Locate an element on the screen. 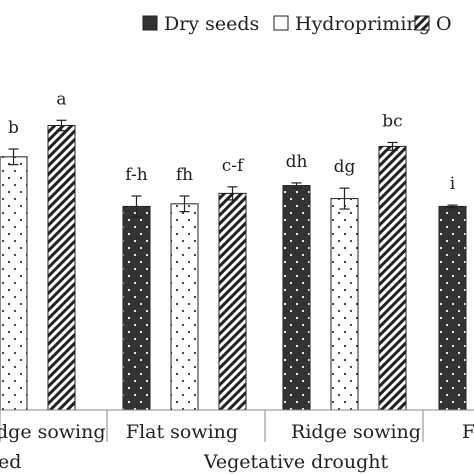 The width and height of the screenshot is (474, 474). significance-letter: dh is located at coordinates (297, 162).